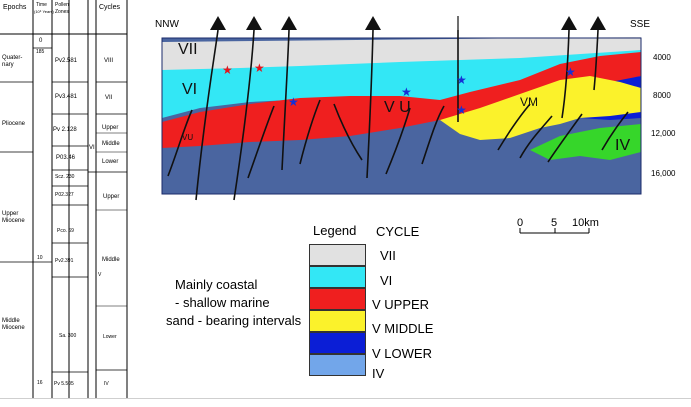  I want to click on cycle-label: IV, so click(106, 384).